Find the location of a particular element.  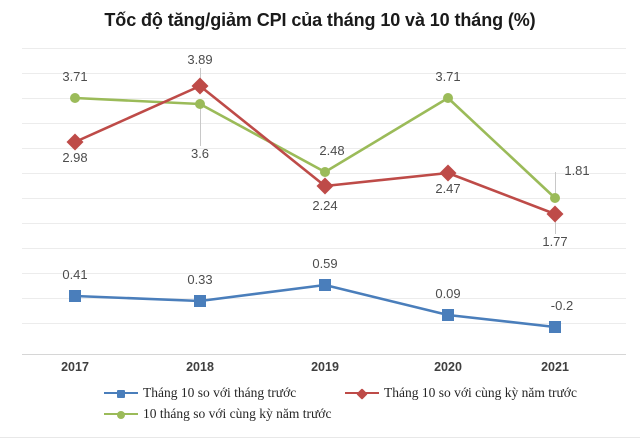

data-label-blue-2017: 0.41 is located at coordinates (75, 274).